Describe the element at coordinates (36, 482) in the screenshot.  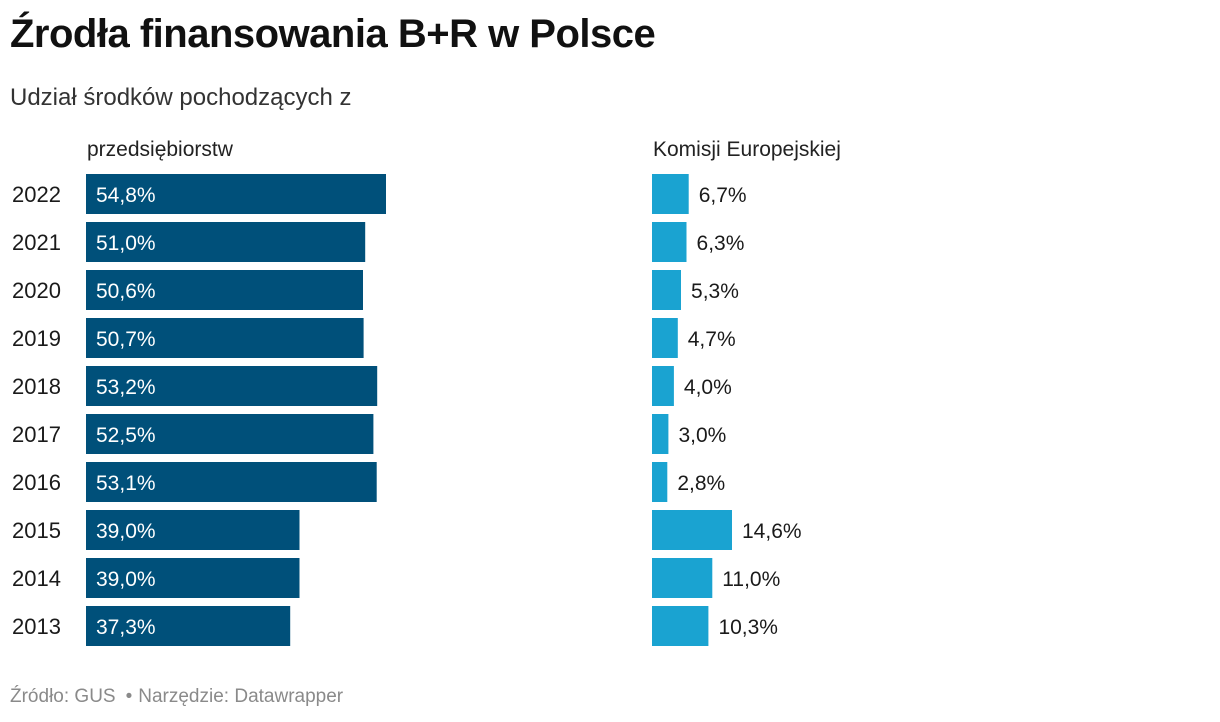
I see `year-label: 2016` at that location.